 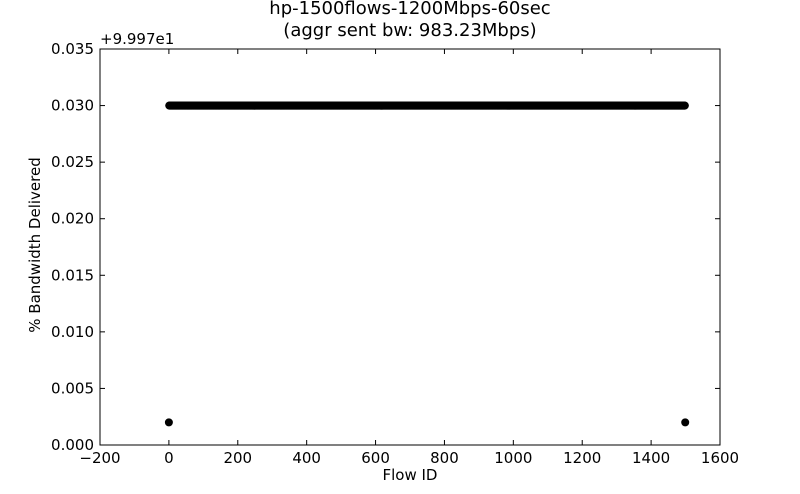 What do you see at coordinates (237, 458) in the screenshot?
I see `x-tick-label: 200` at bounding box center [237, 458].